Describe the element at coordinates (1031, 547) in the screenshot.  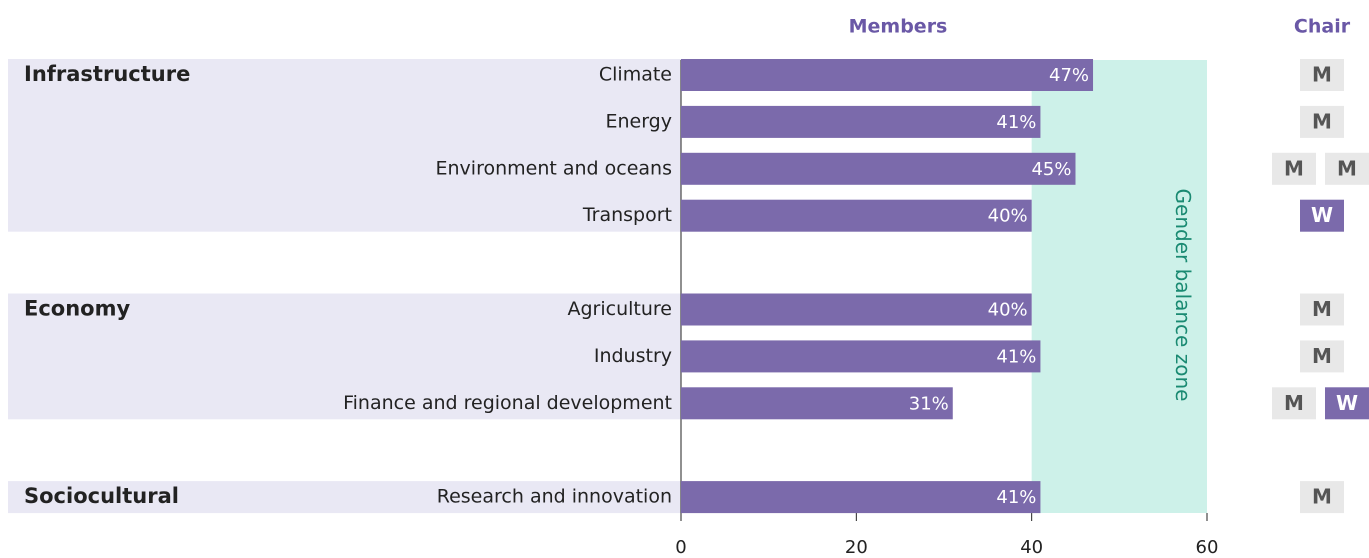
I see `x-tick-label: 40` at that location.